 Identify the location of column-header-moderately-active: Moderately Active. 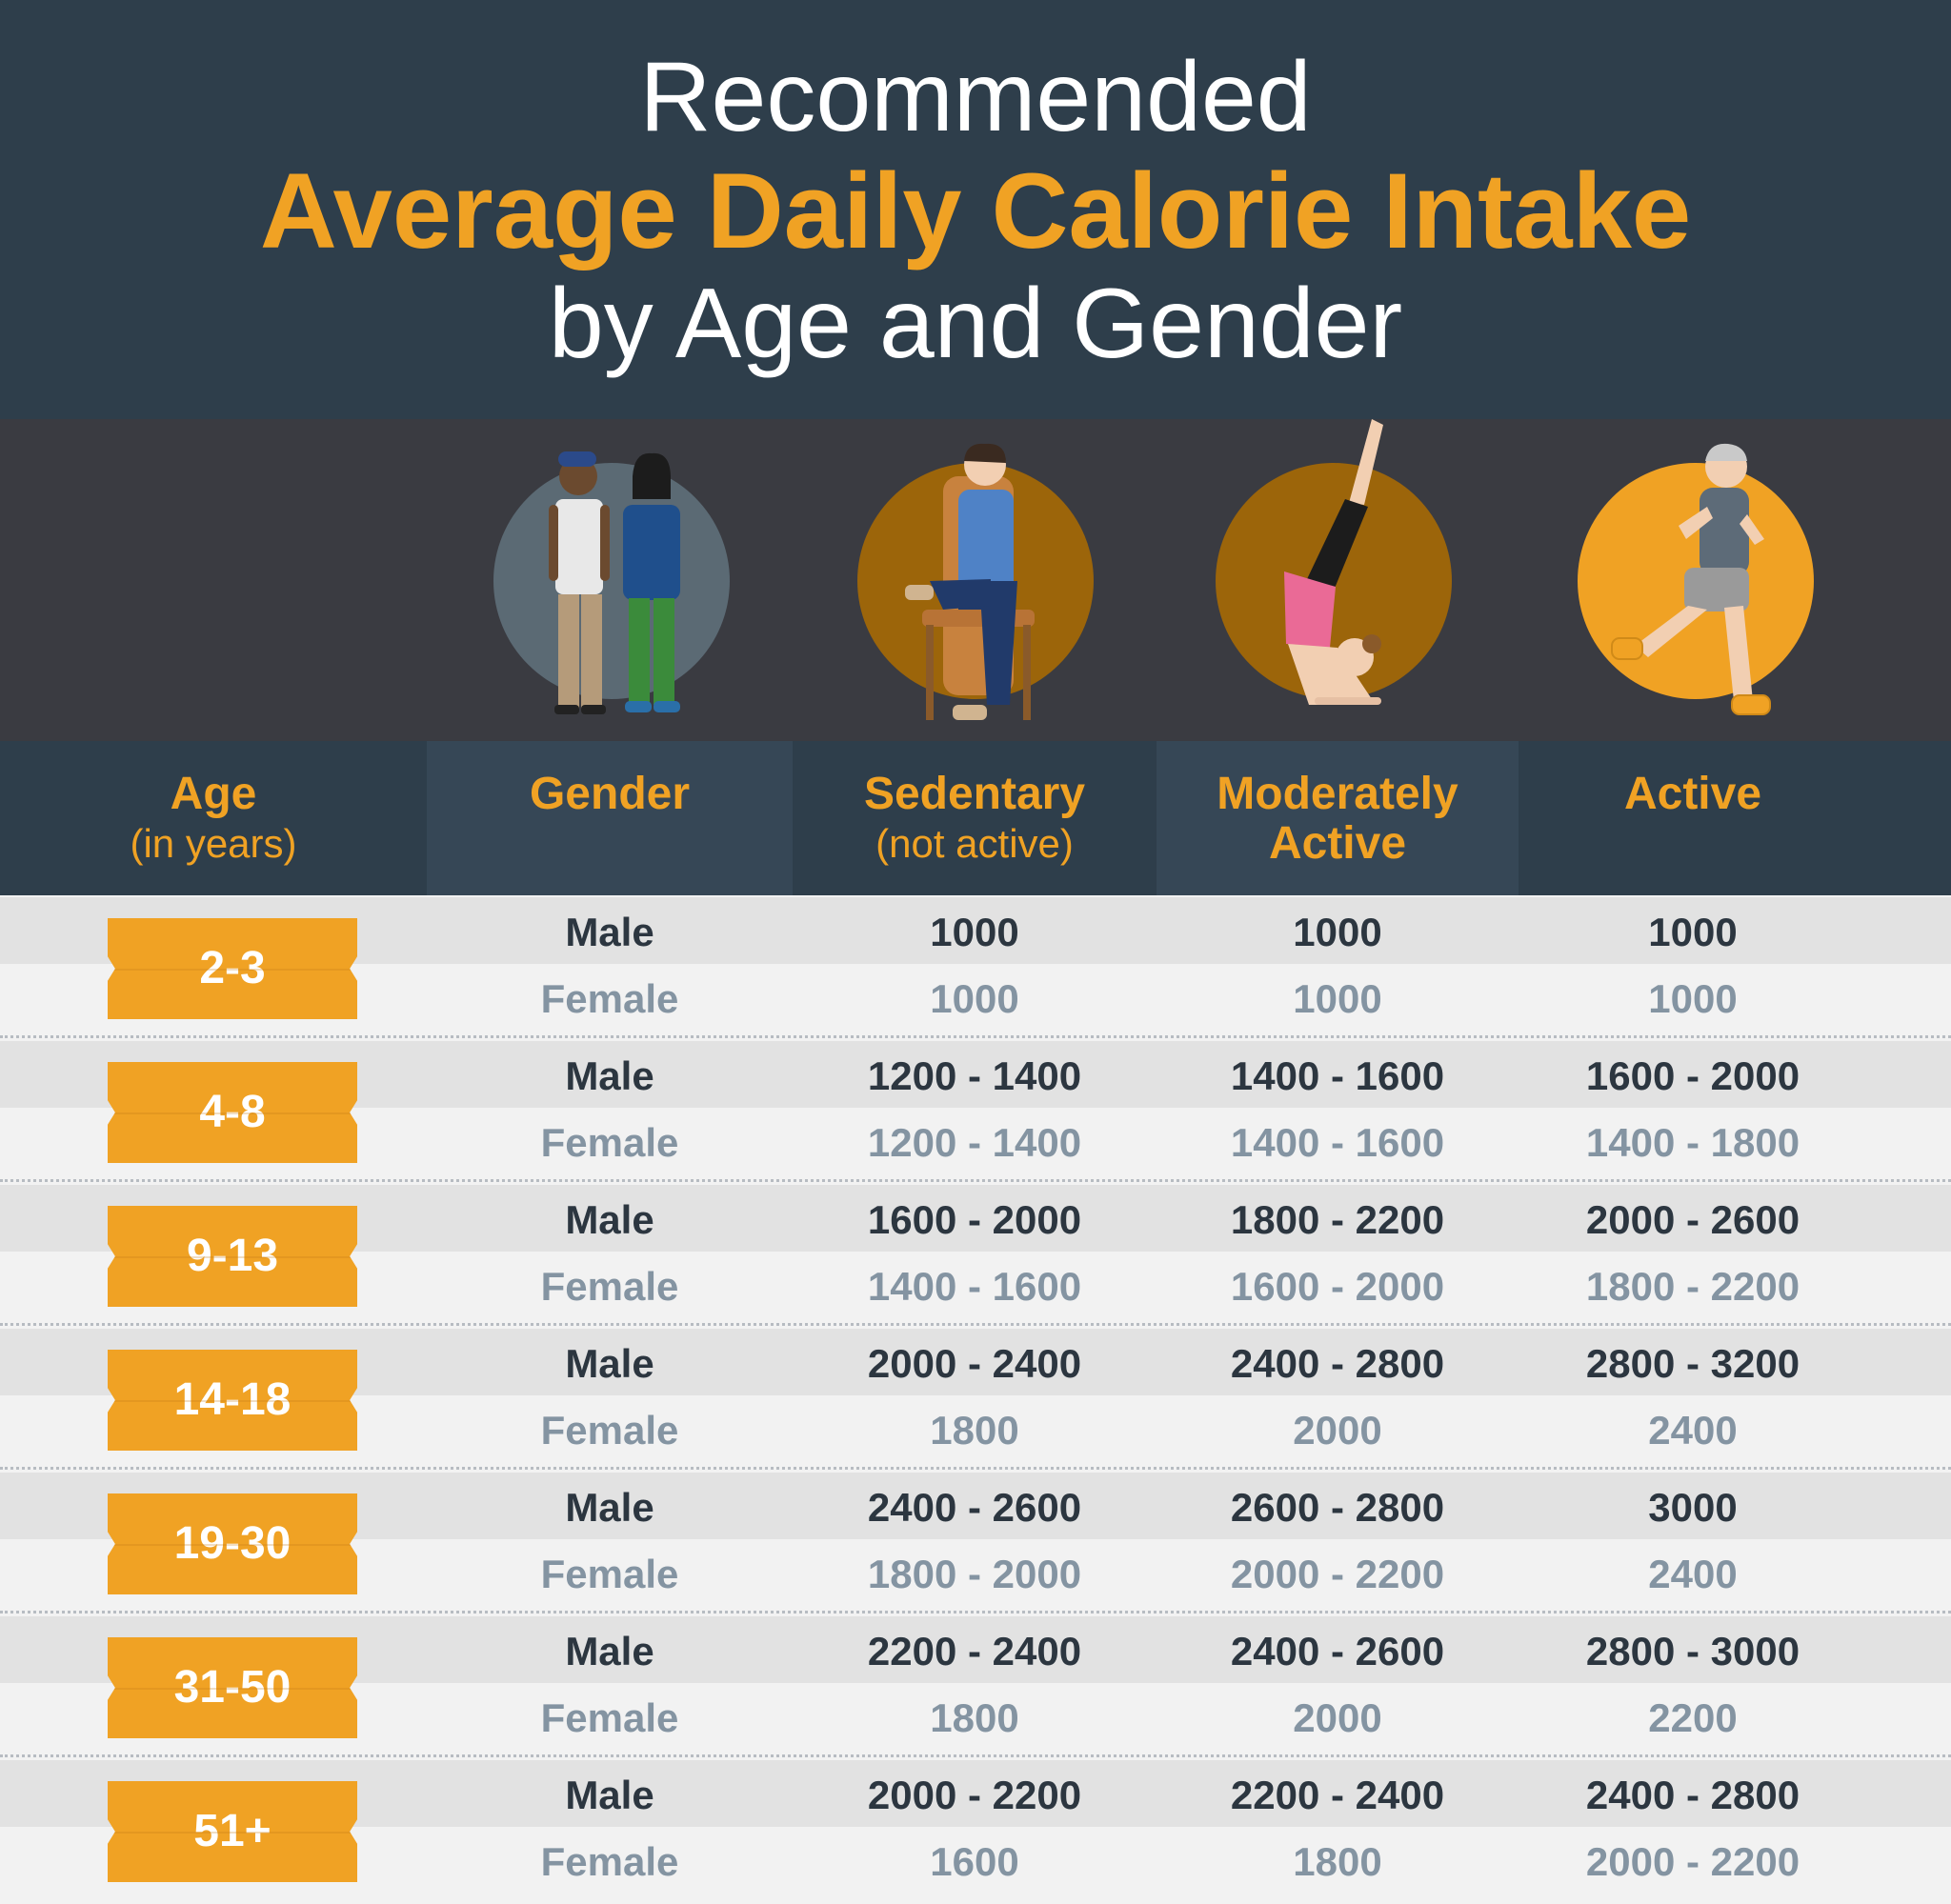
(1338, 818).